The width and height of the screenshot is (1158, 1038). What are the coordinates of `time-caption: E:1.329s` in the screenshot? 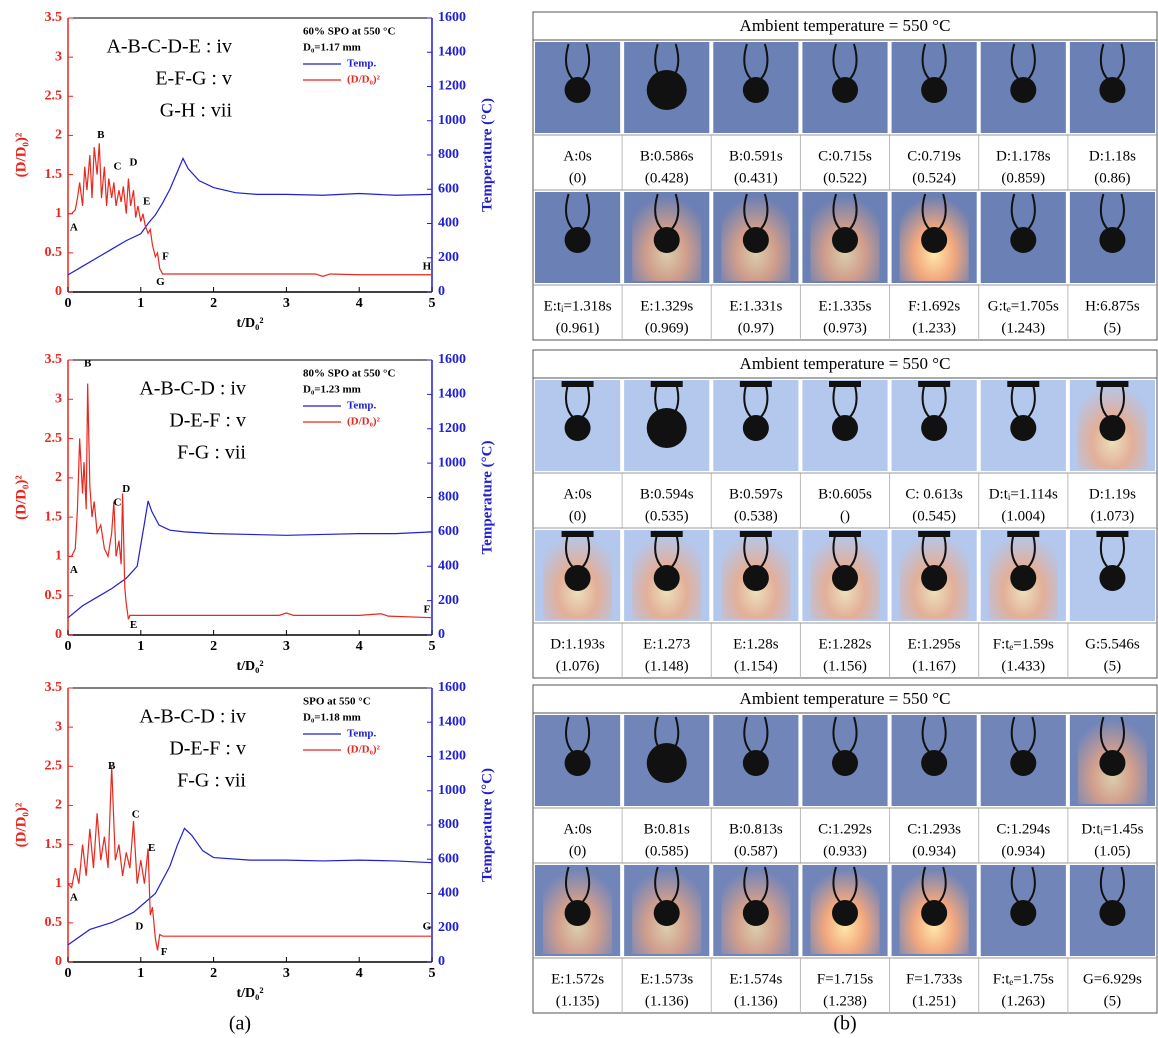 It's located at (666, 306).